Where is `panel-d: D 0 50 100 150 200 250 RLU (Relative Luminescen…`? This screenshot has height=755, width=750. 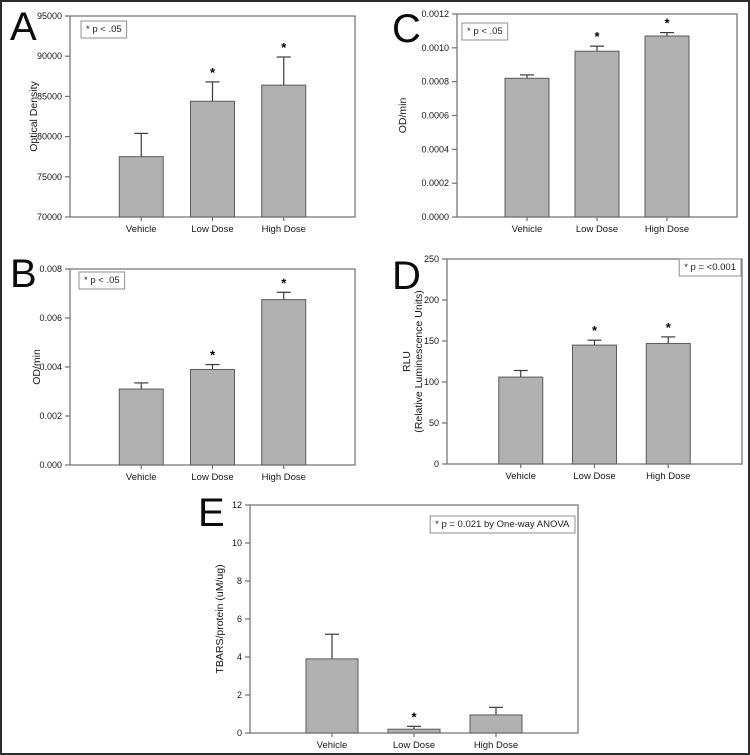 panel-d: D 0 50 100 150 200 250 RLU (Relative Luminescen… is located at coordinates (564, 368).